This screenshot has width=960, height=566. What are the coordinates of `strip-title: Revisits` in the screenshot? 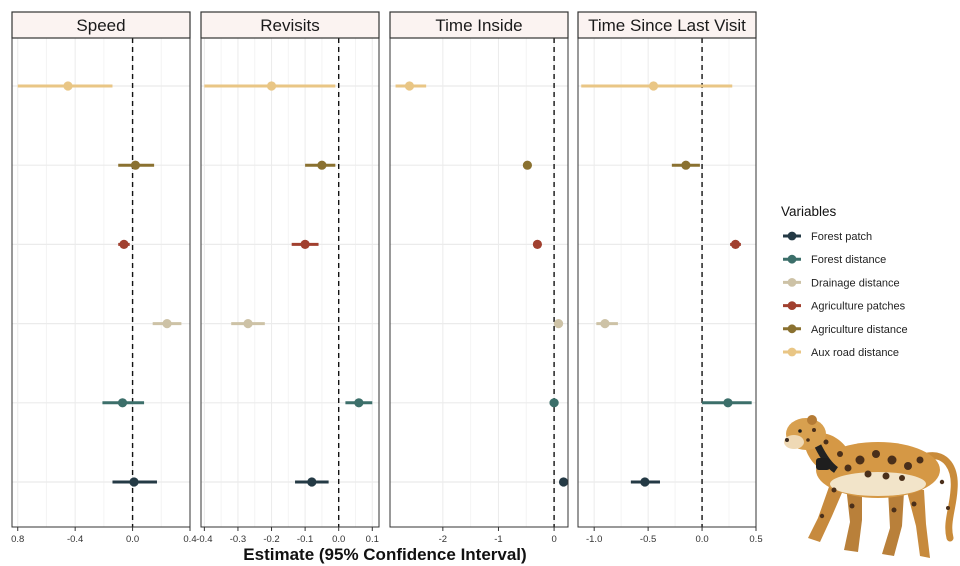 It's located at (290, 25).